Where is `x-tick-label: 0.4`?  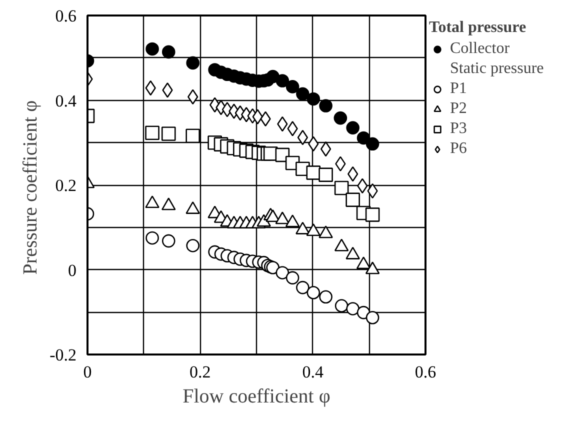 x-tick-label: 0.4 is located at coordinates (313, 372).